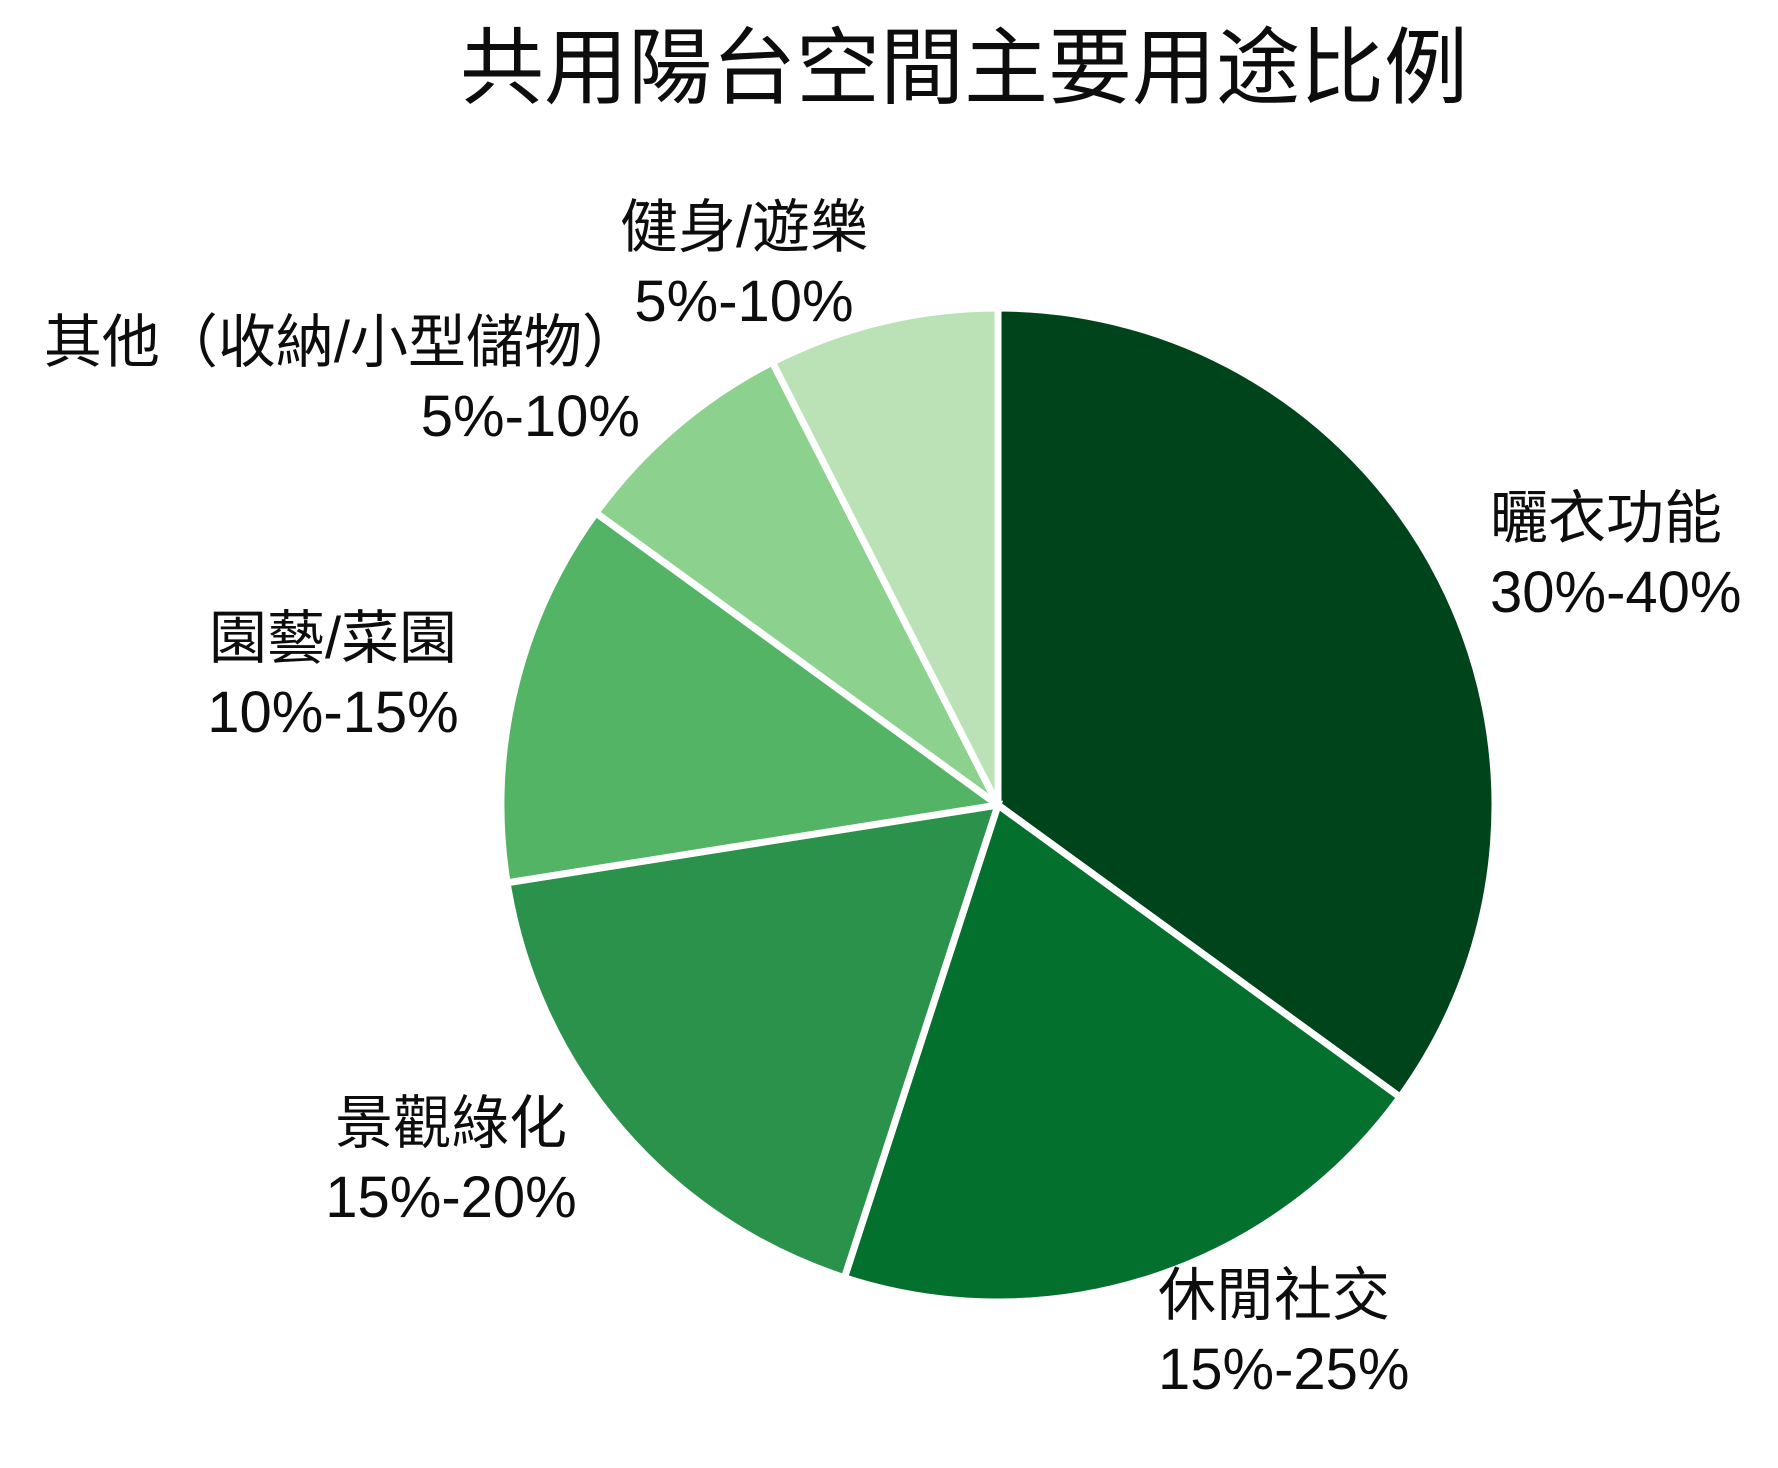 Image resolution: width=1778 pixels, height=1468 pixels. Describe the element at coordinates (341, 342) in the screenshot. I see `slice-label-name: 其他（收納/小型儲物）` at that location.